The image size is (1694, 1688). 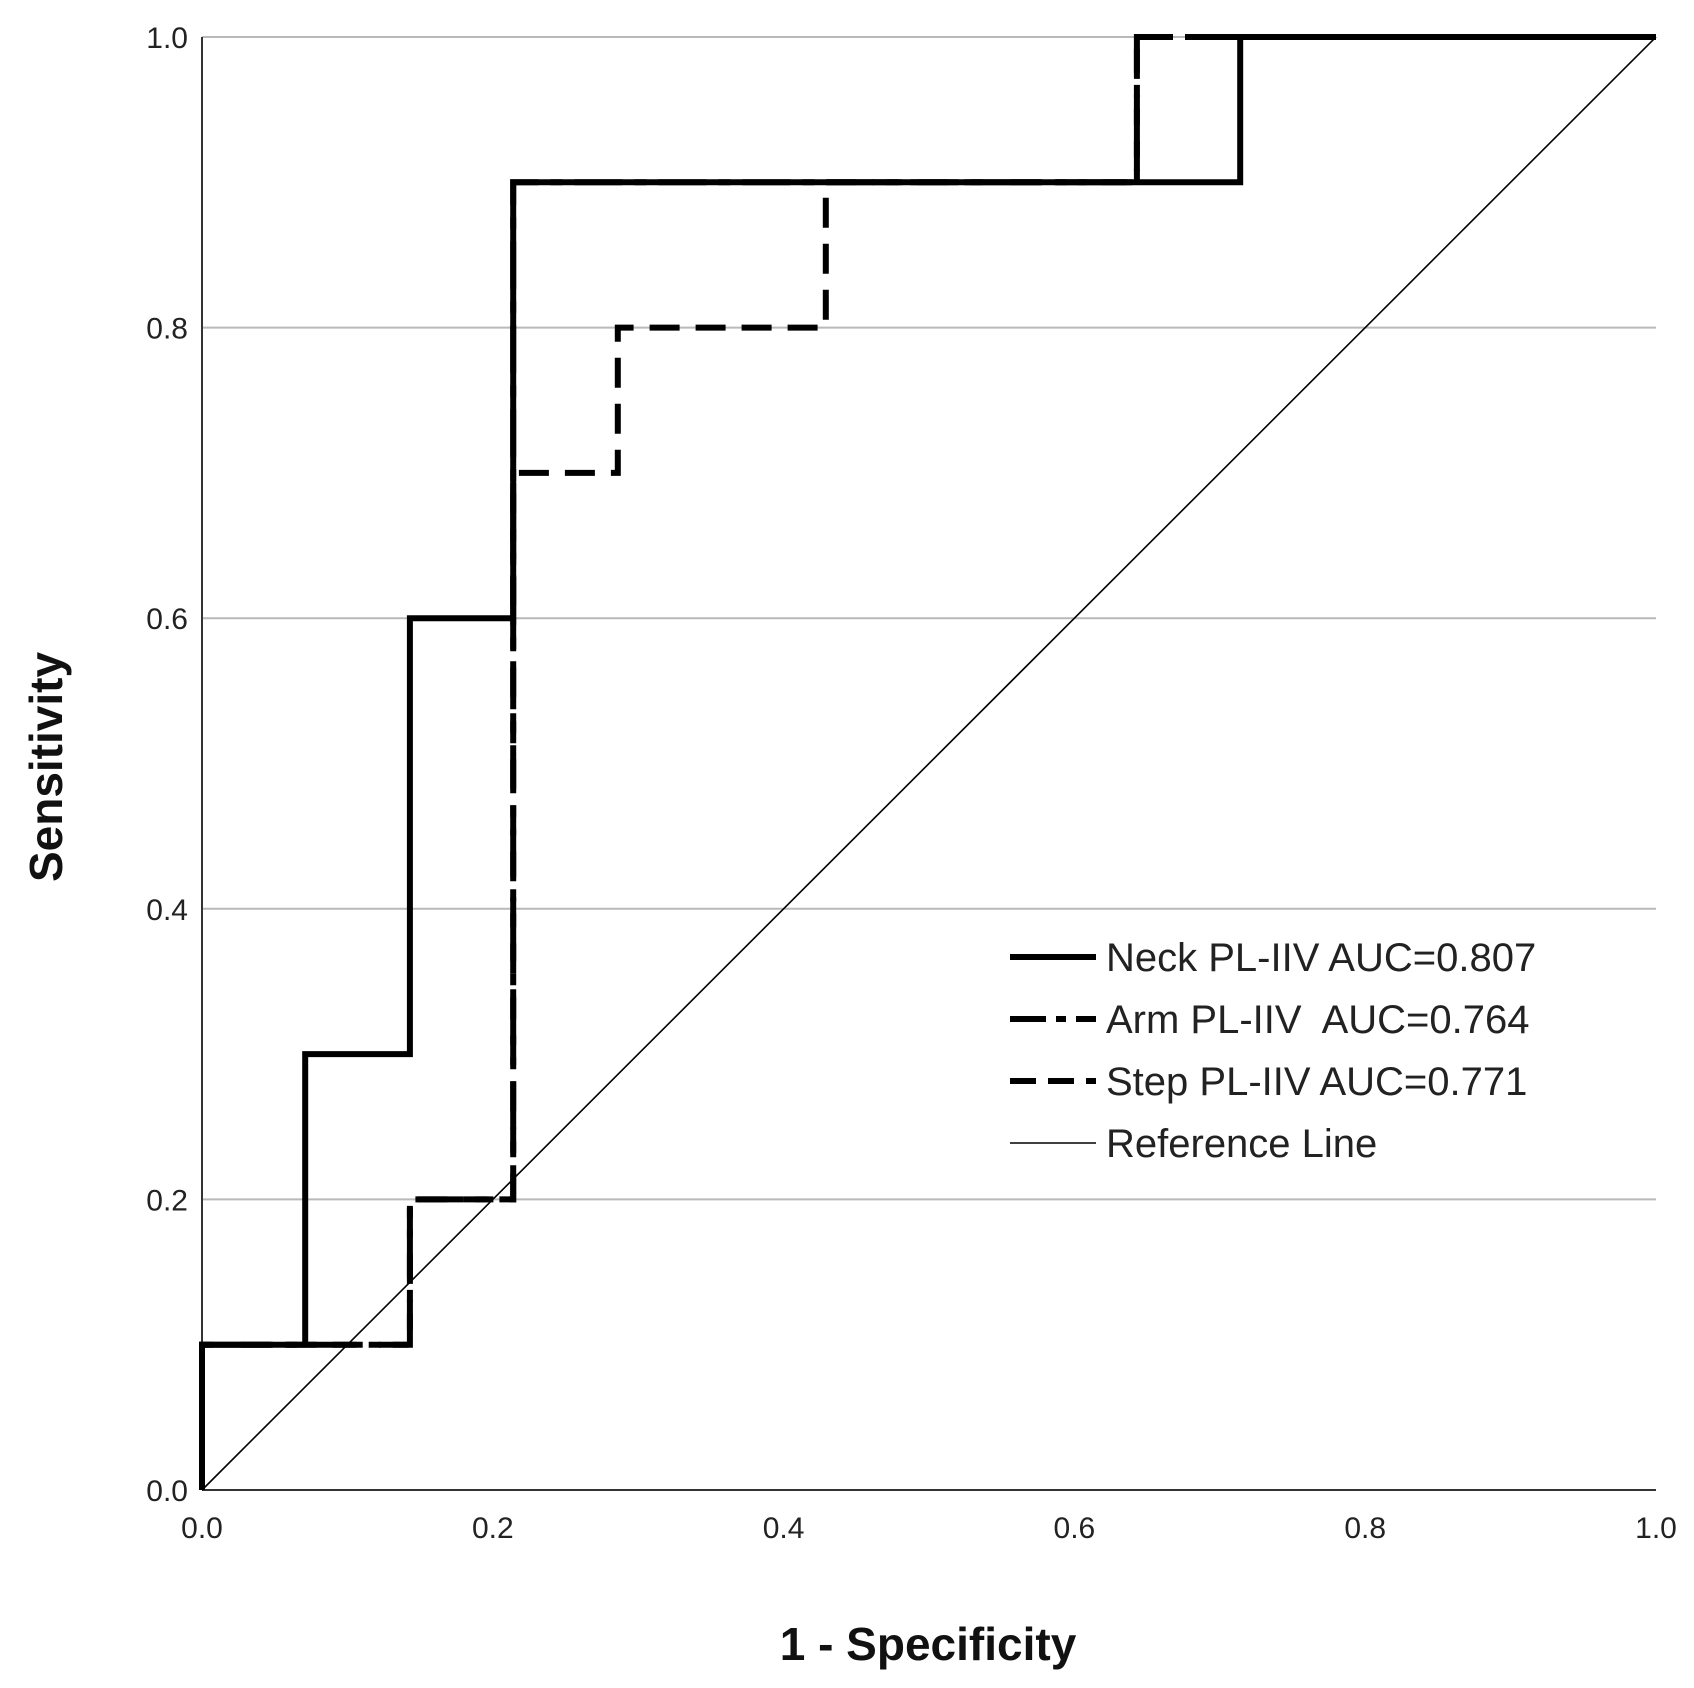 I want to click on y-tick-label: 0.0, so click(x=167, y=1491).